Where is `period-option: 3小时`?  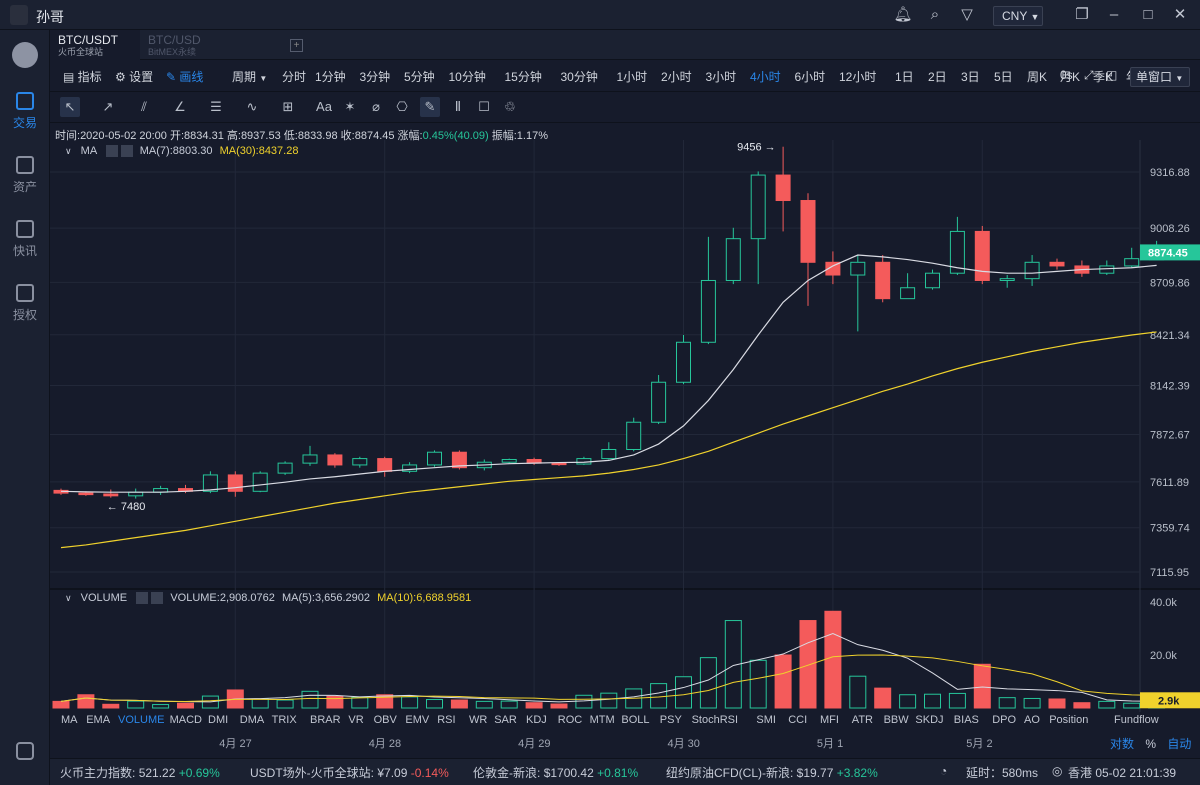
period-option: 3小时 is located at coordinates (721, 77).